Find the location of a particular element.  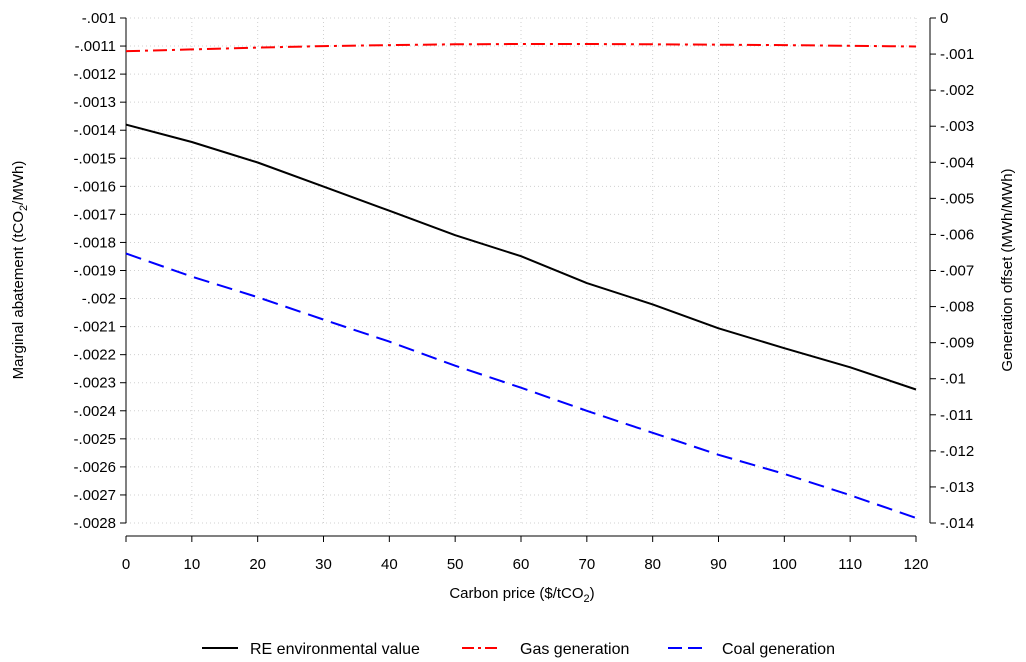

x-tick-label: 40 is located at coordinates (389, 564).